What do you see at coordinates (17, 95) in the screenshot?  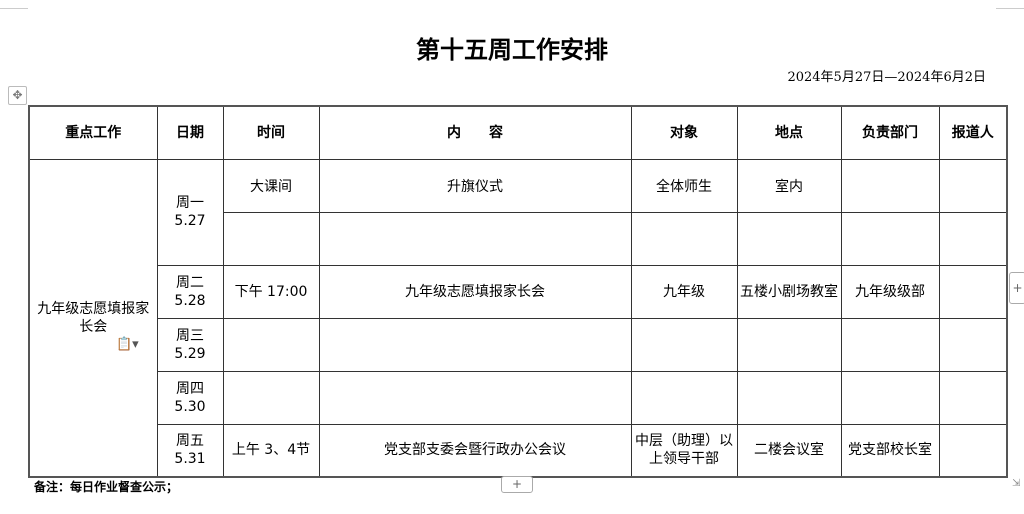 I see `table-move-handle-icon: ✥` at bounding box center [17, 95].